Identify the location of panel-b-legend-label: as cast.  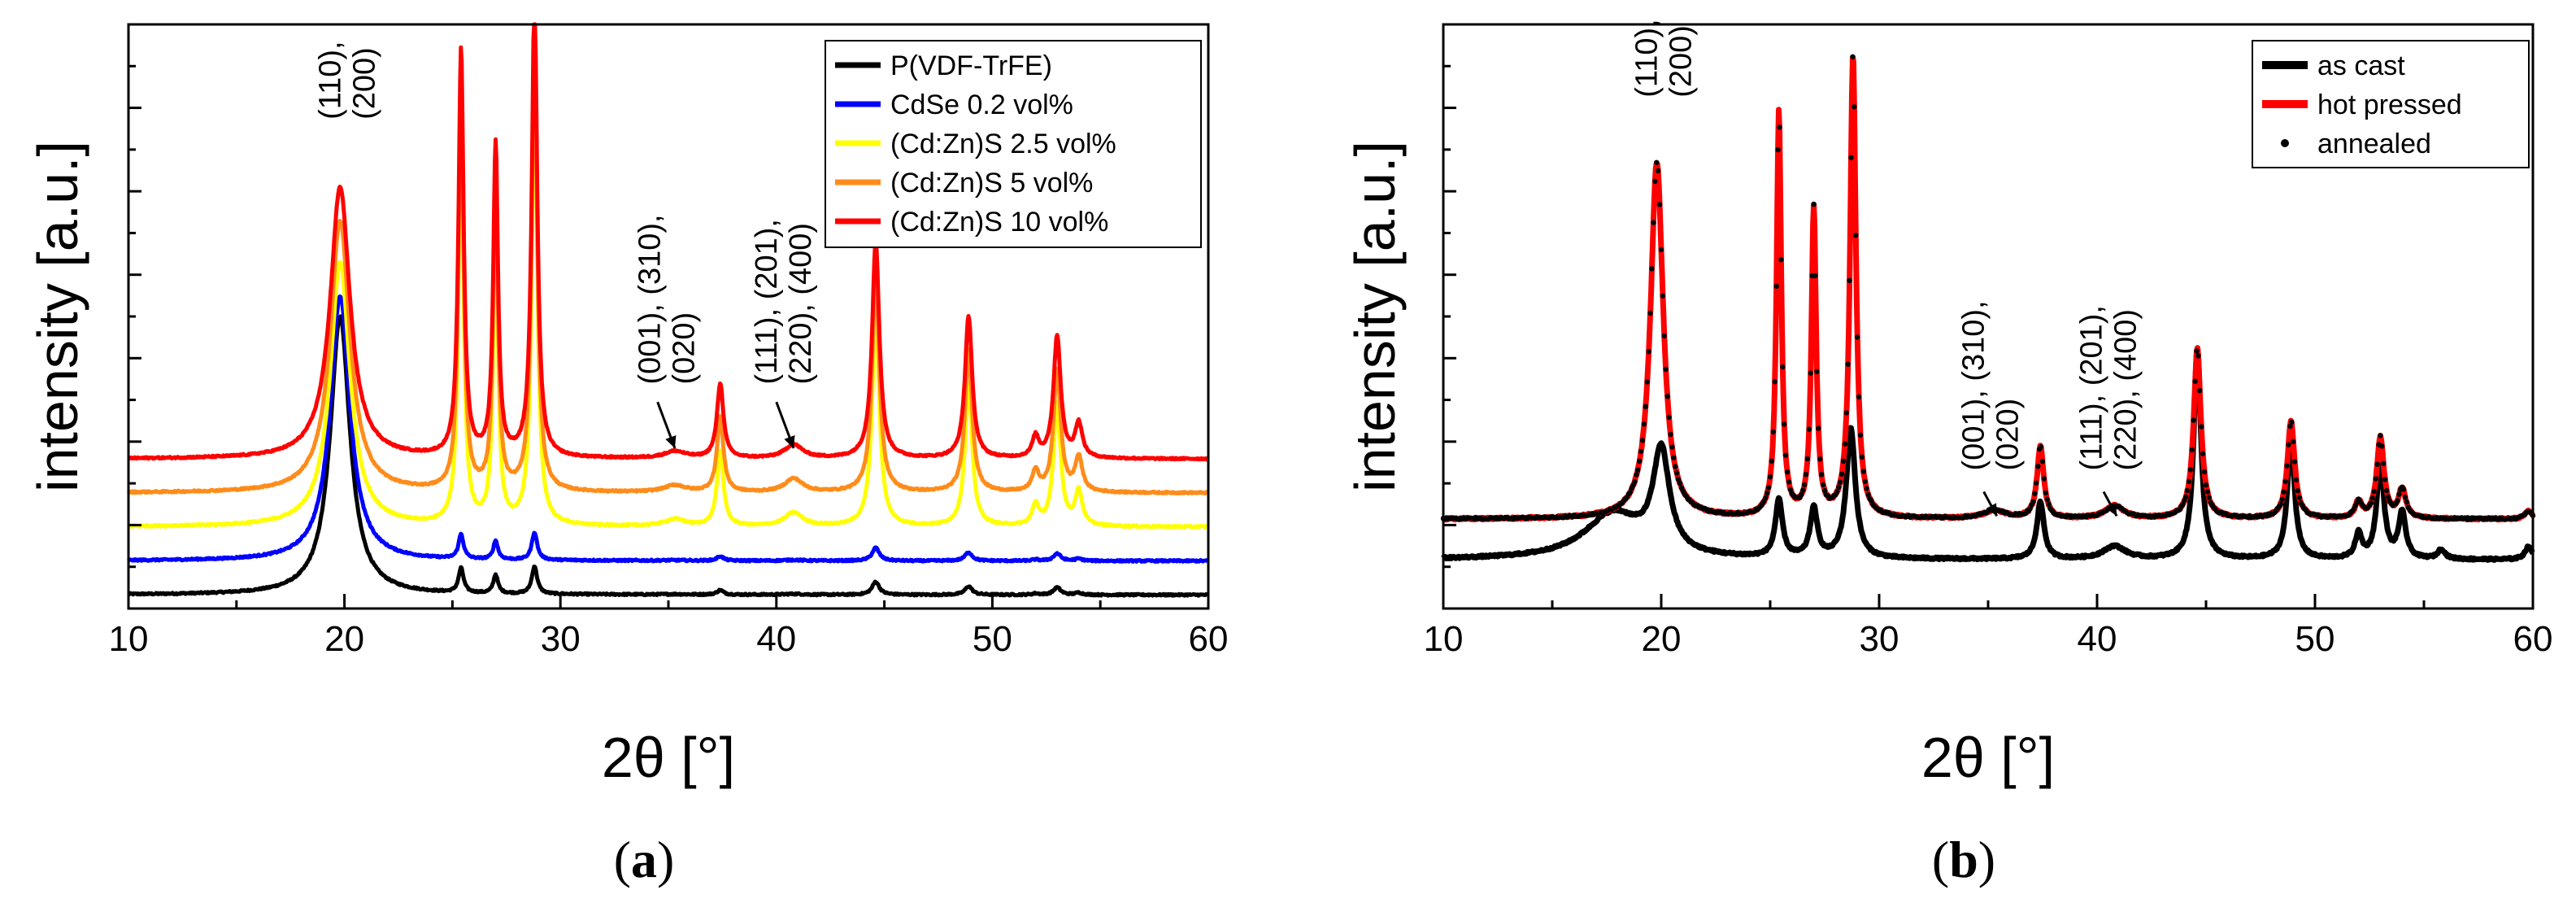
(2361, 66).